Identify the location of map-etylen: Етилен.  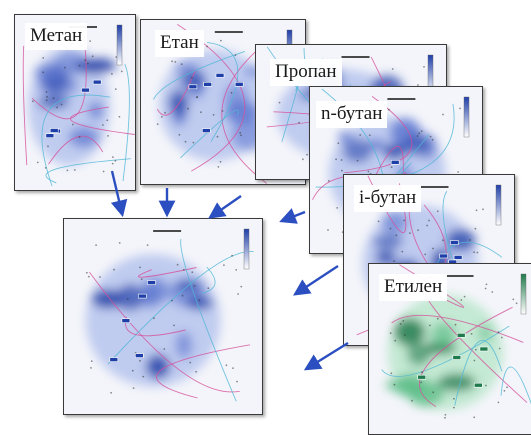
(449, 349).